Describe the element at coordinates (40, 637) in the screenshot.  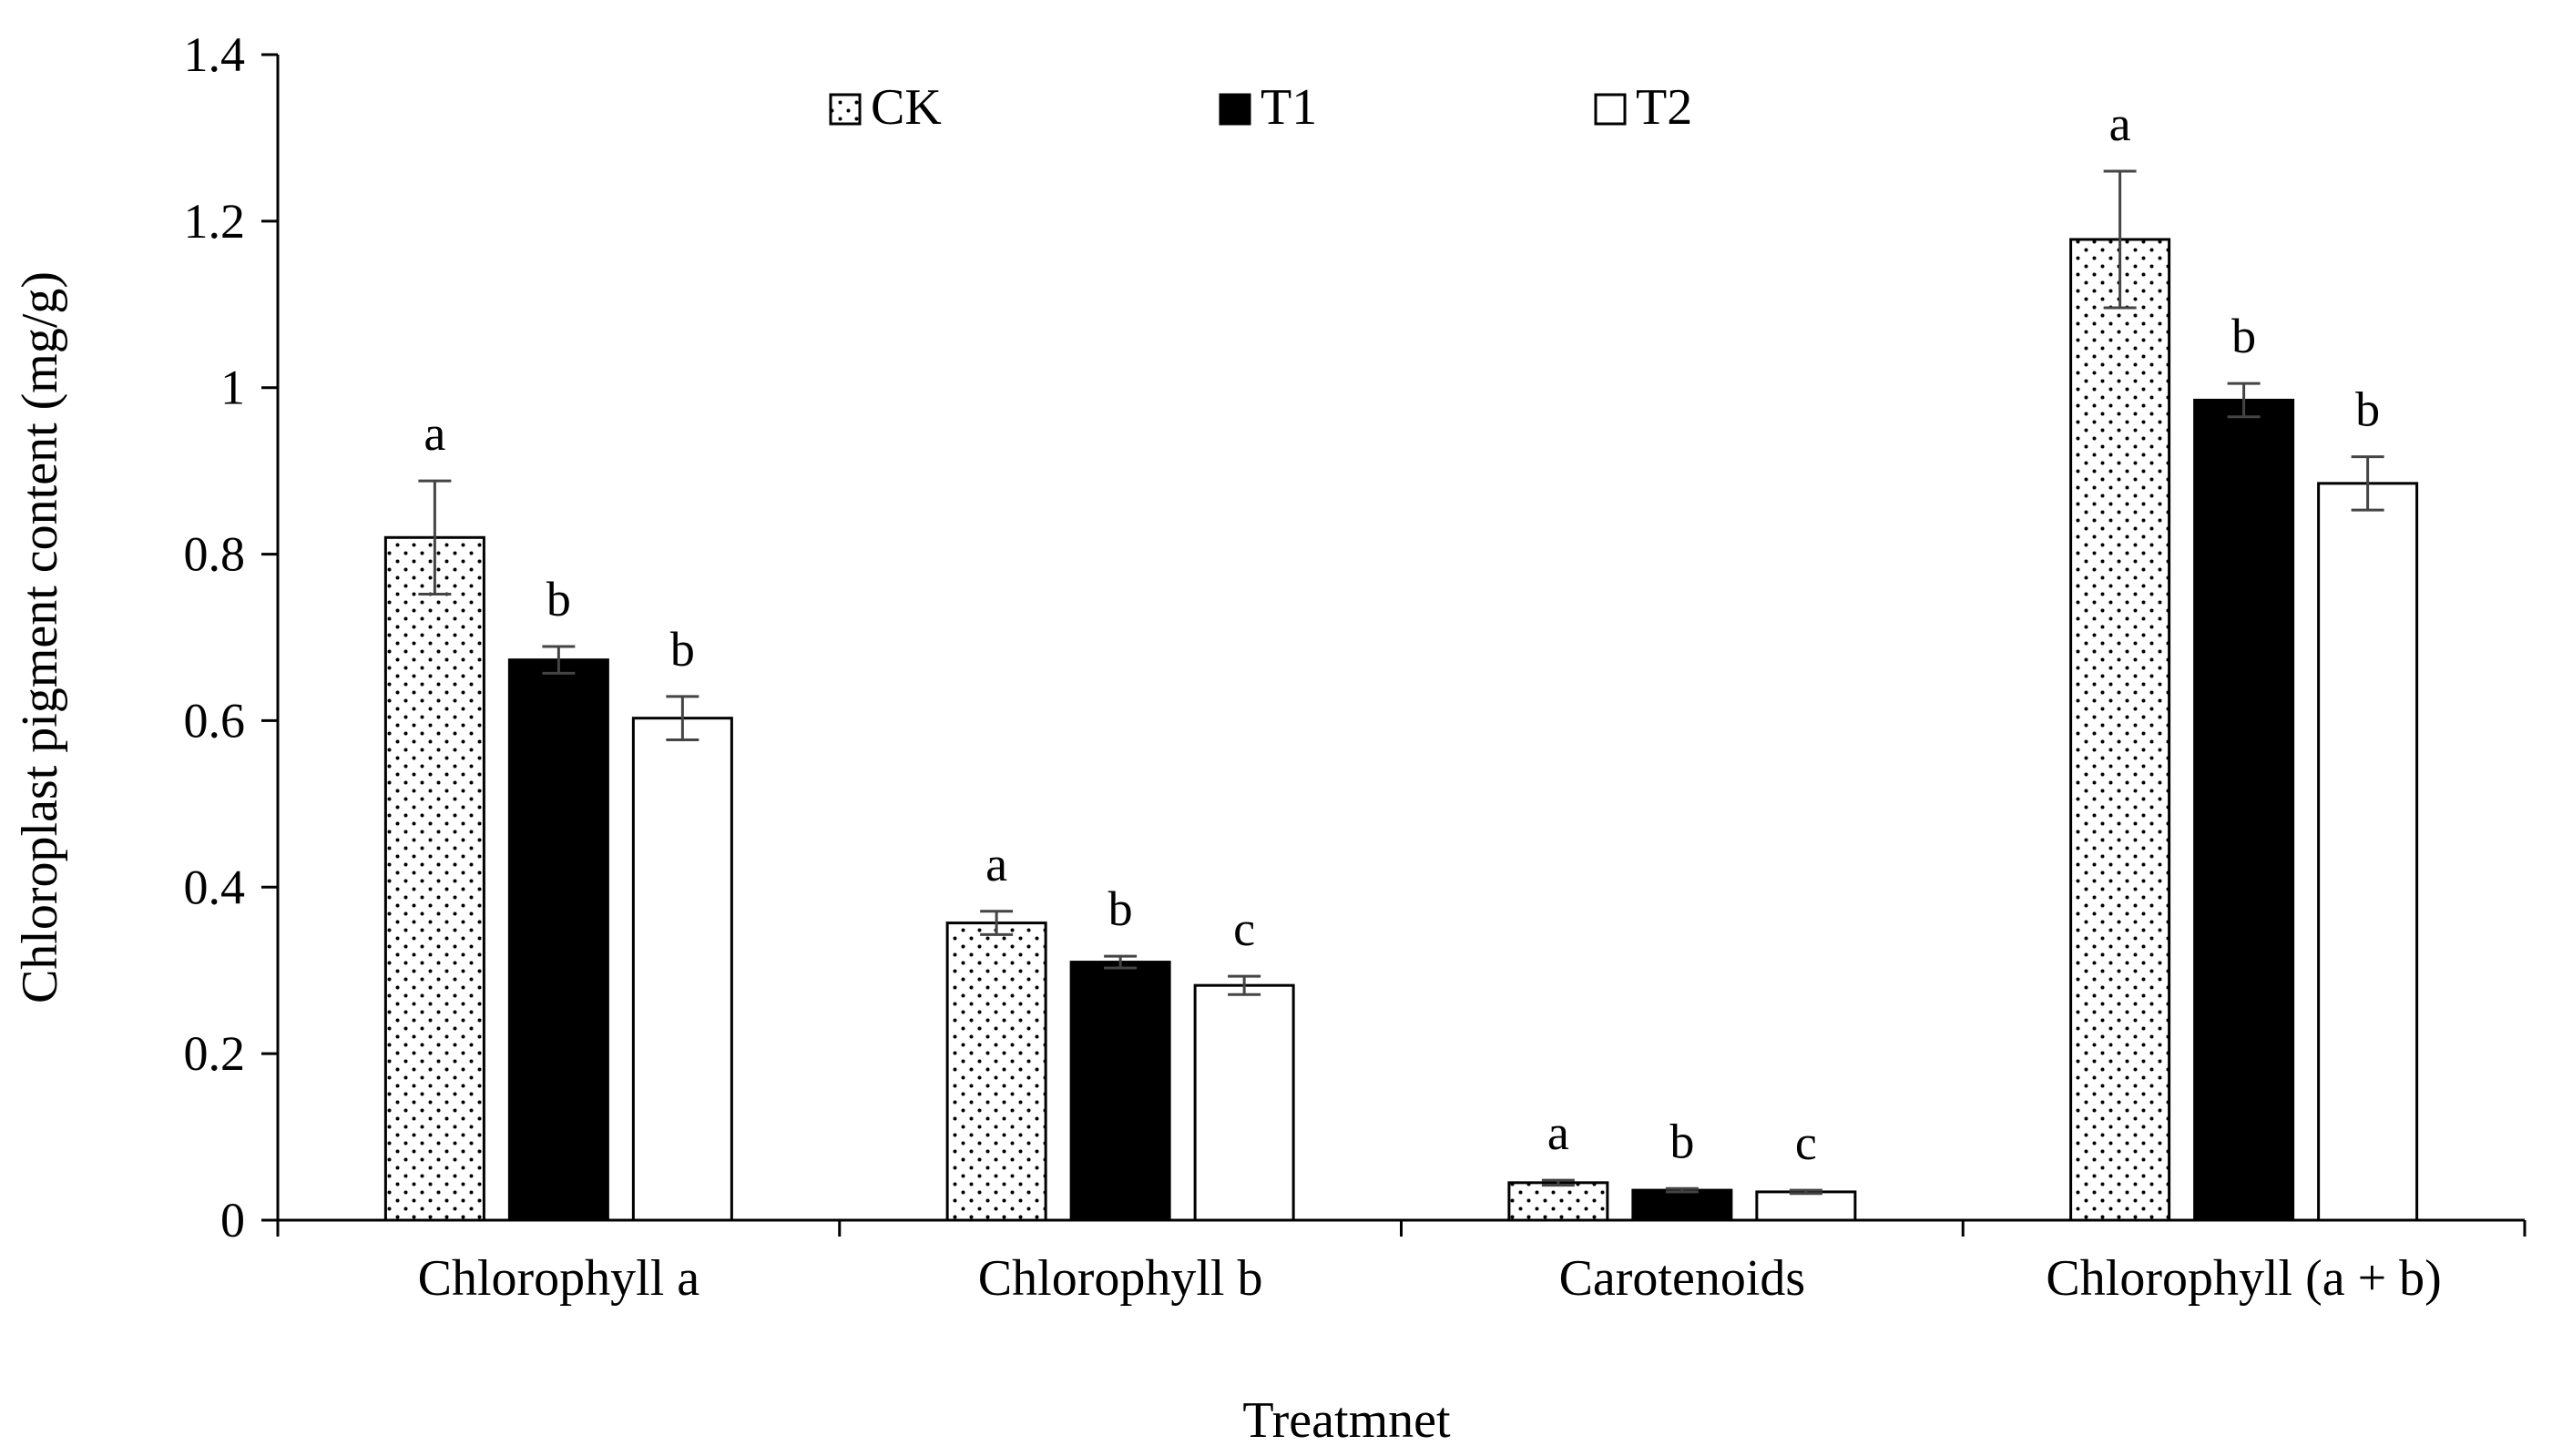
I see `y-axis-title: Chloroplast pigment content (mg/g)` at that location.